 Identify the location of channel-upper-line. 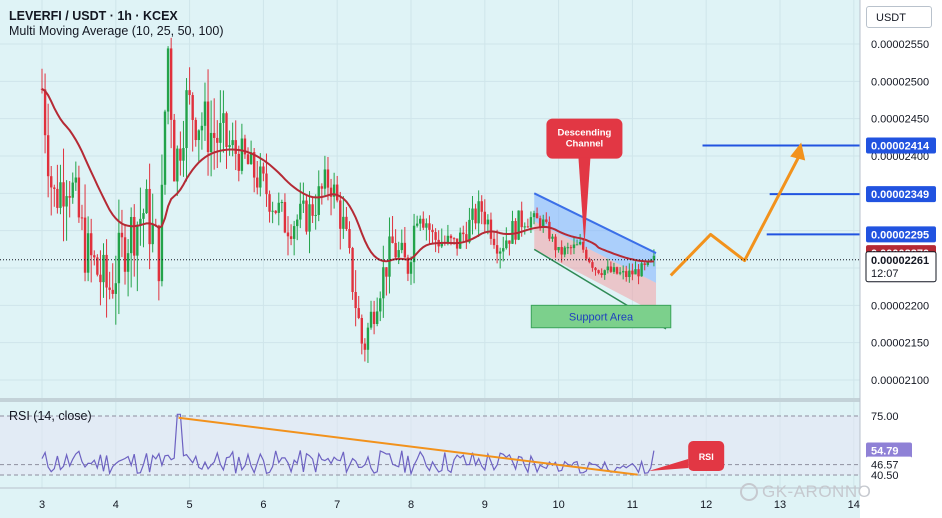
(595, 223).